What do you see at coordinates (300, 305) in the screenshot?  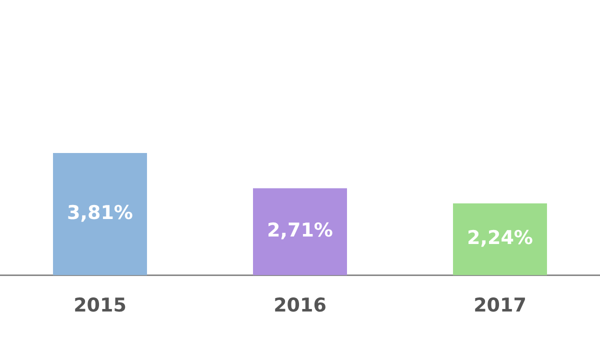 I see `x-tick-label: 2016` at bounding box center [300, 305].